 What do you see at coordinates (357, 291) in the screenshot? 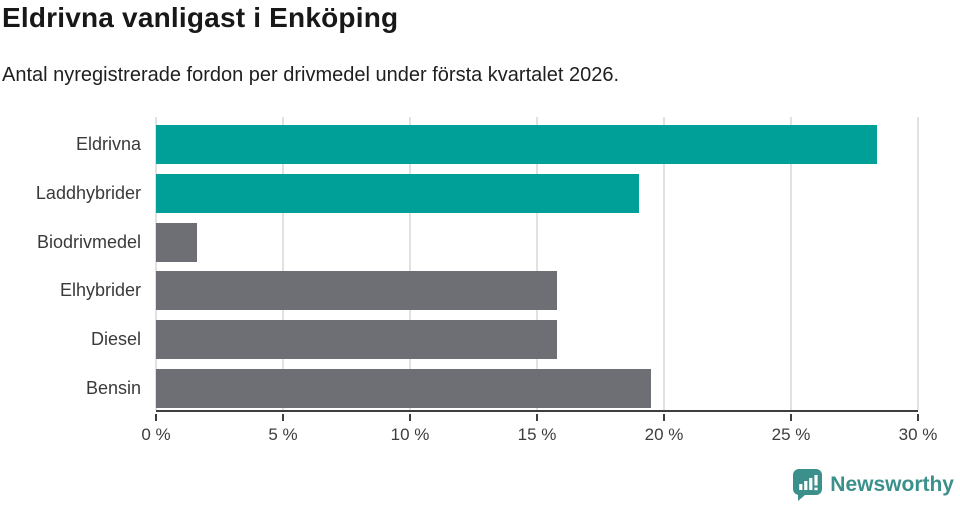
I see `bar-elhybrider` at bounding box center [357, 291].